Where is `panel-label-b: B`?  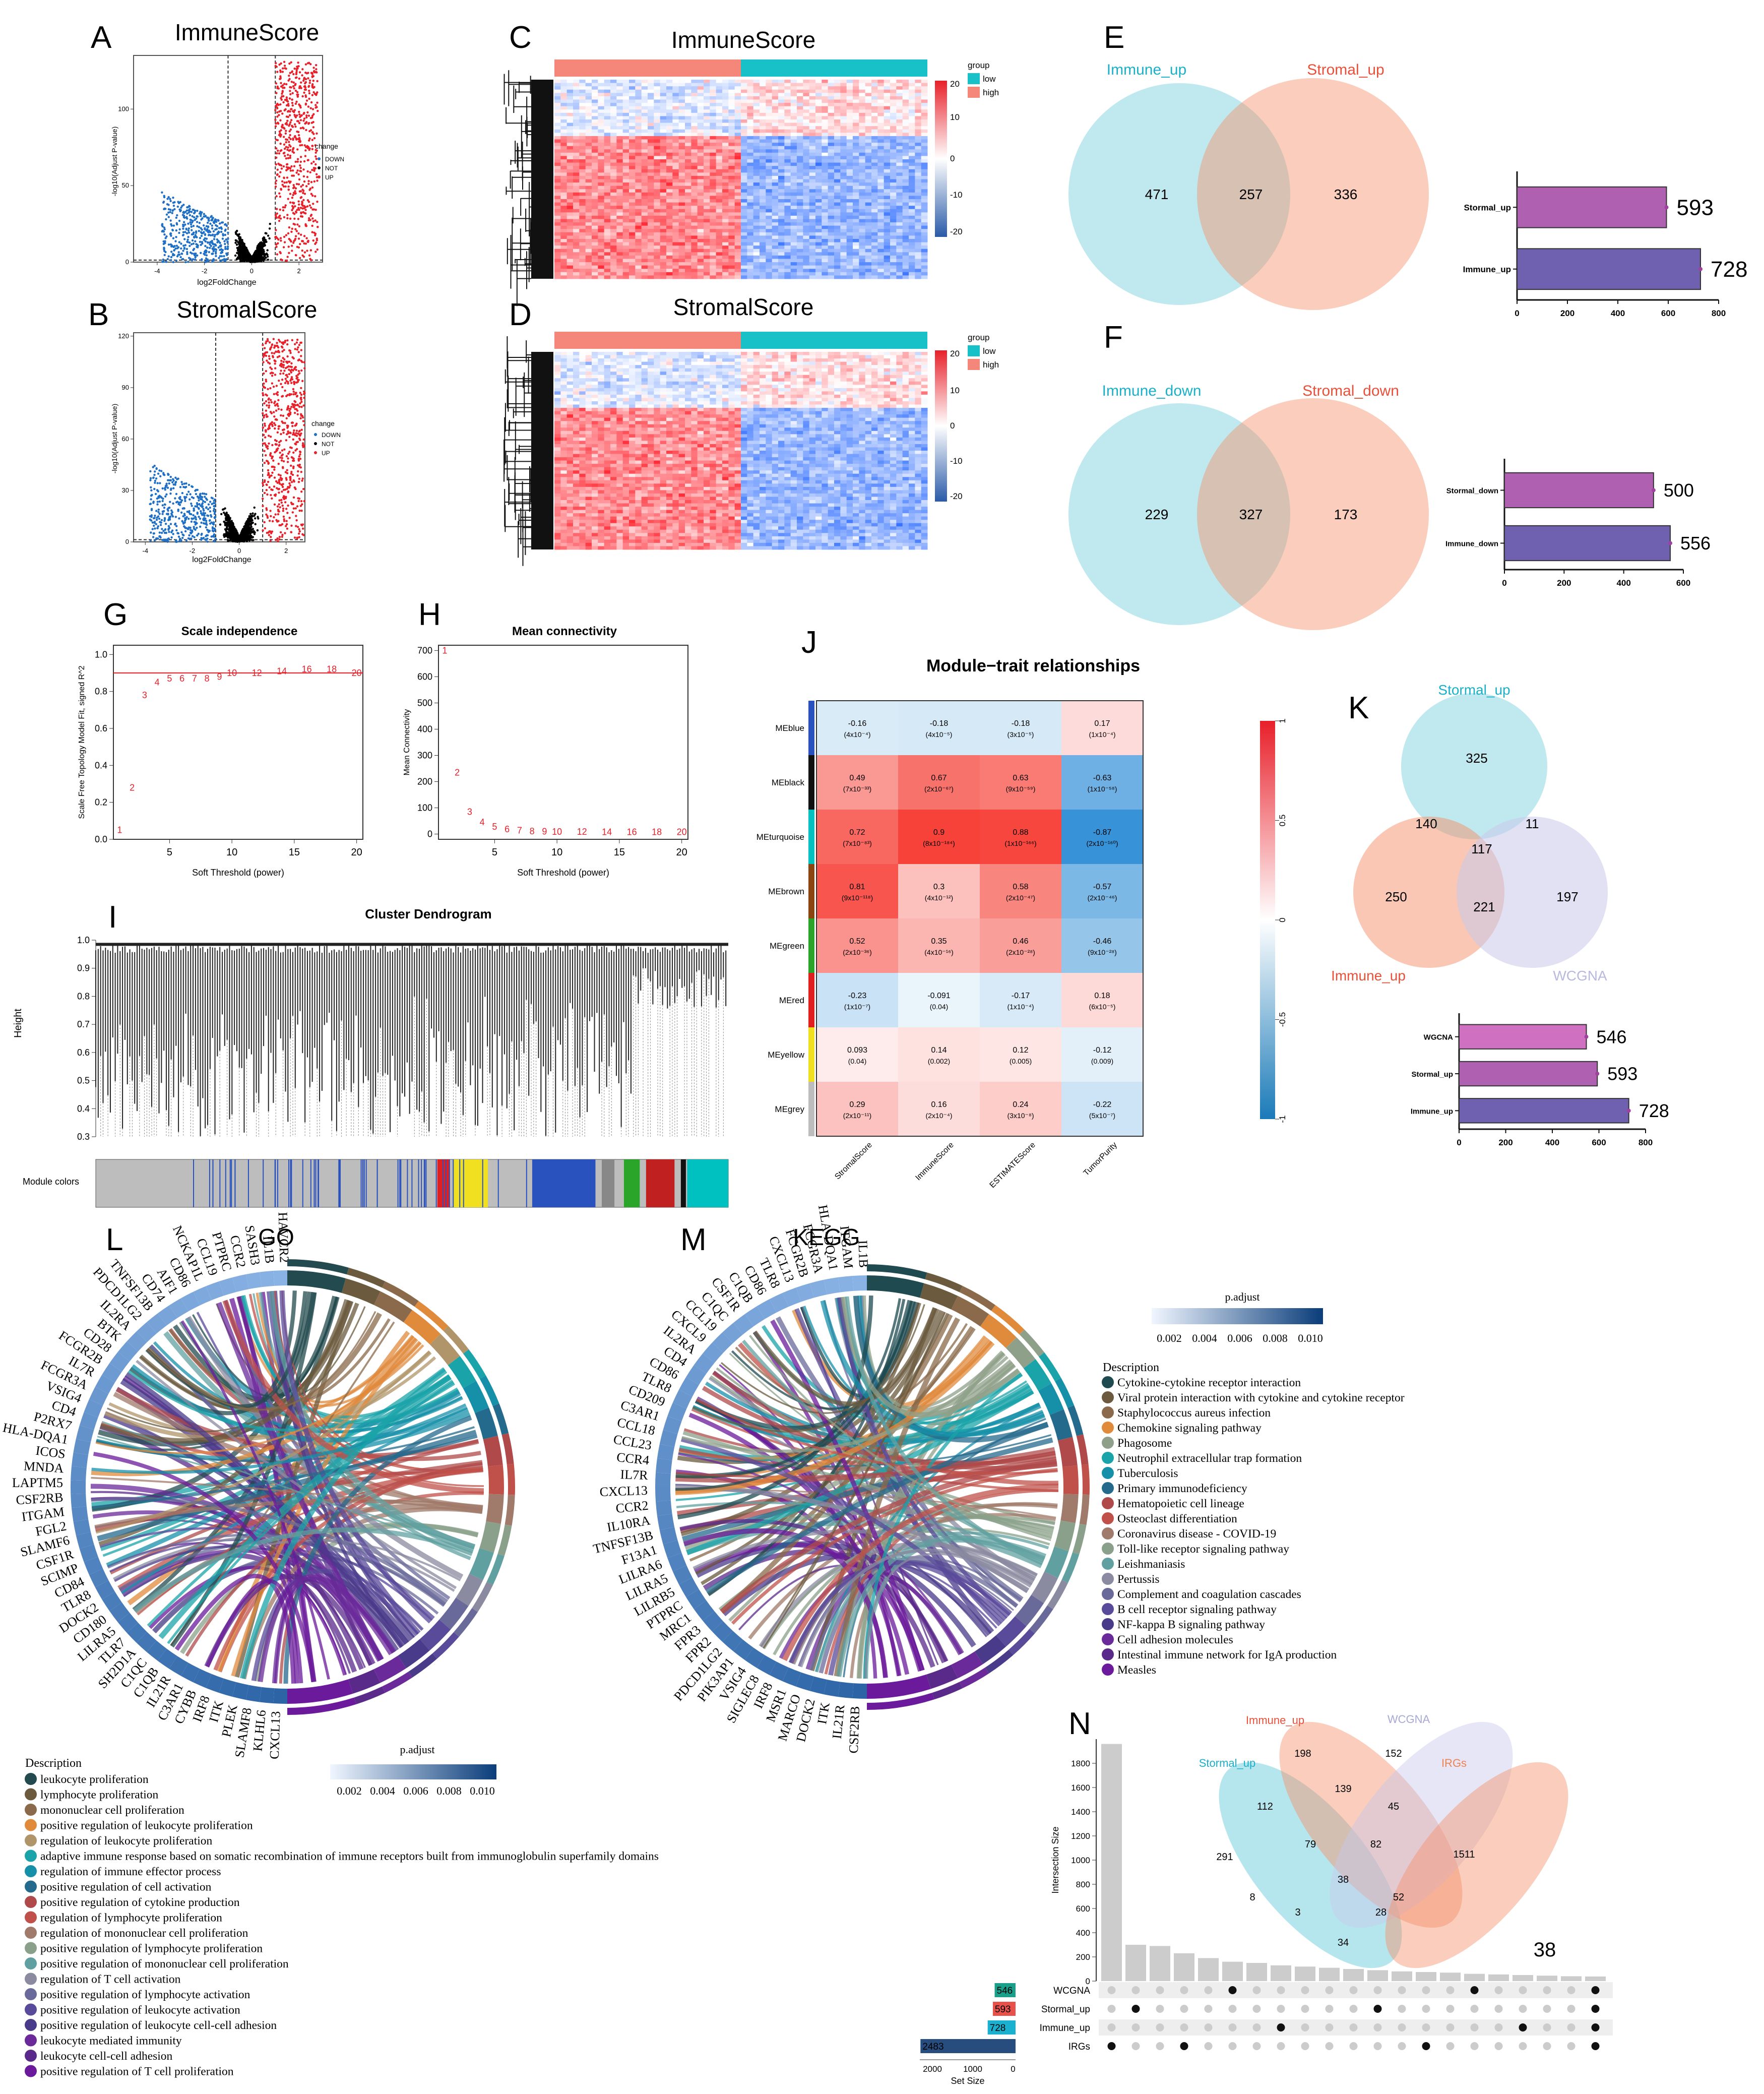
panel-label-b: B is located at coordinates (99, 314).